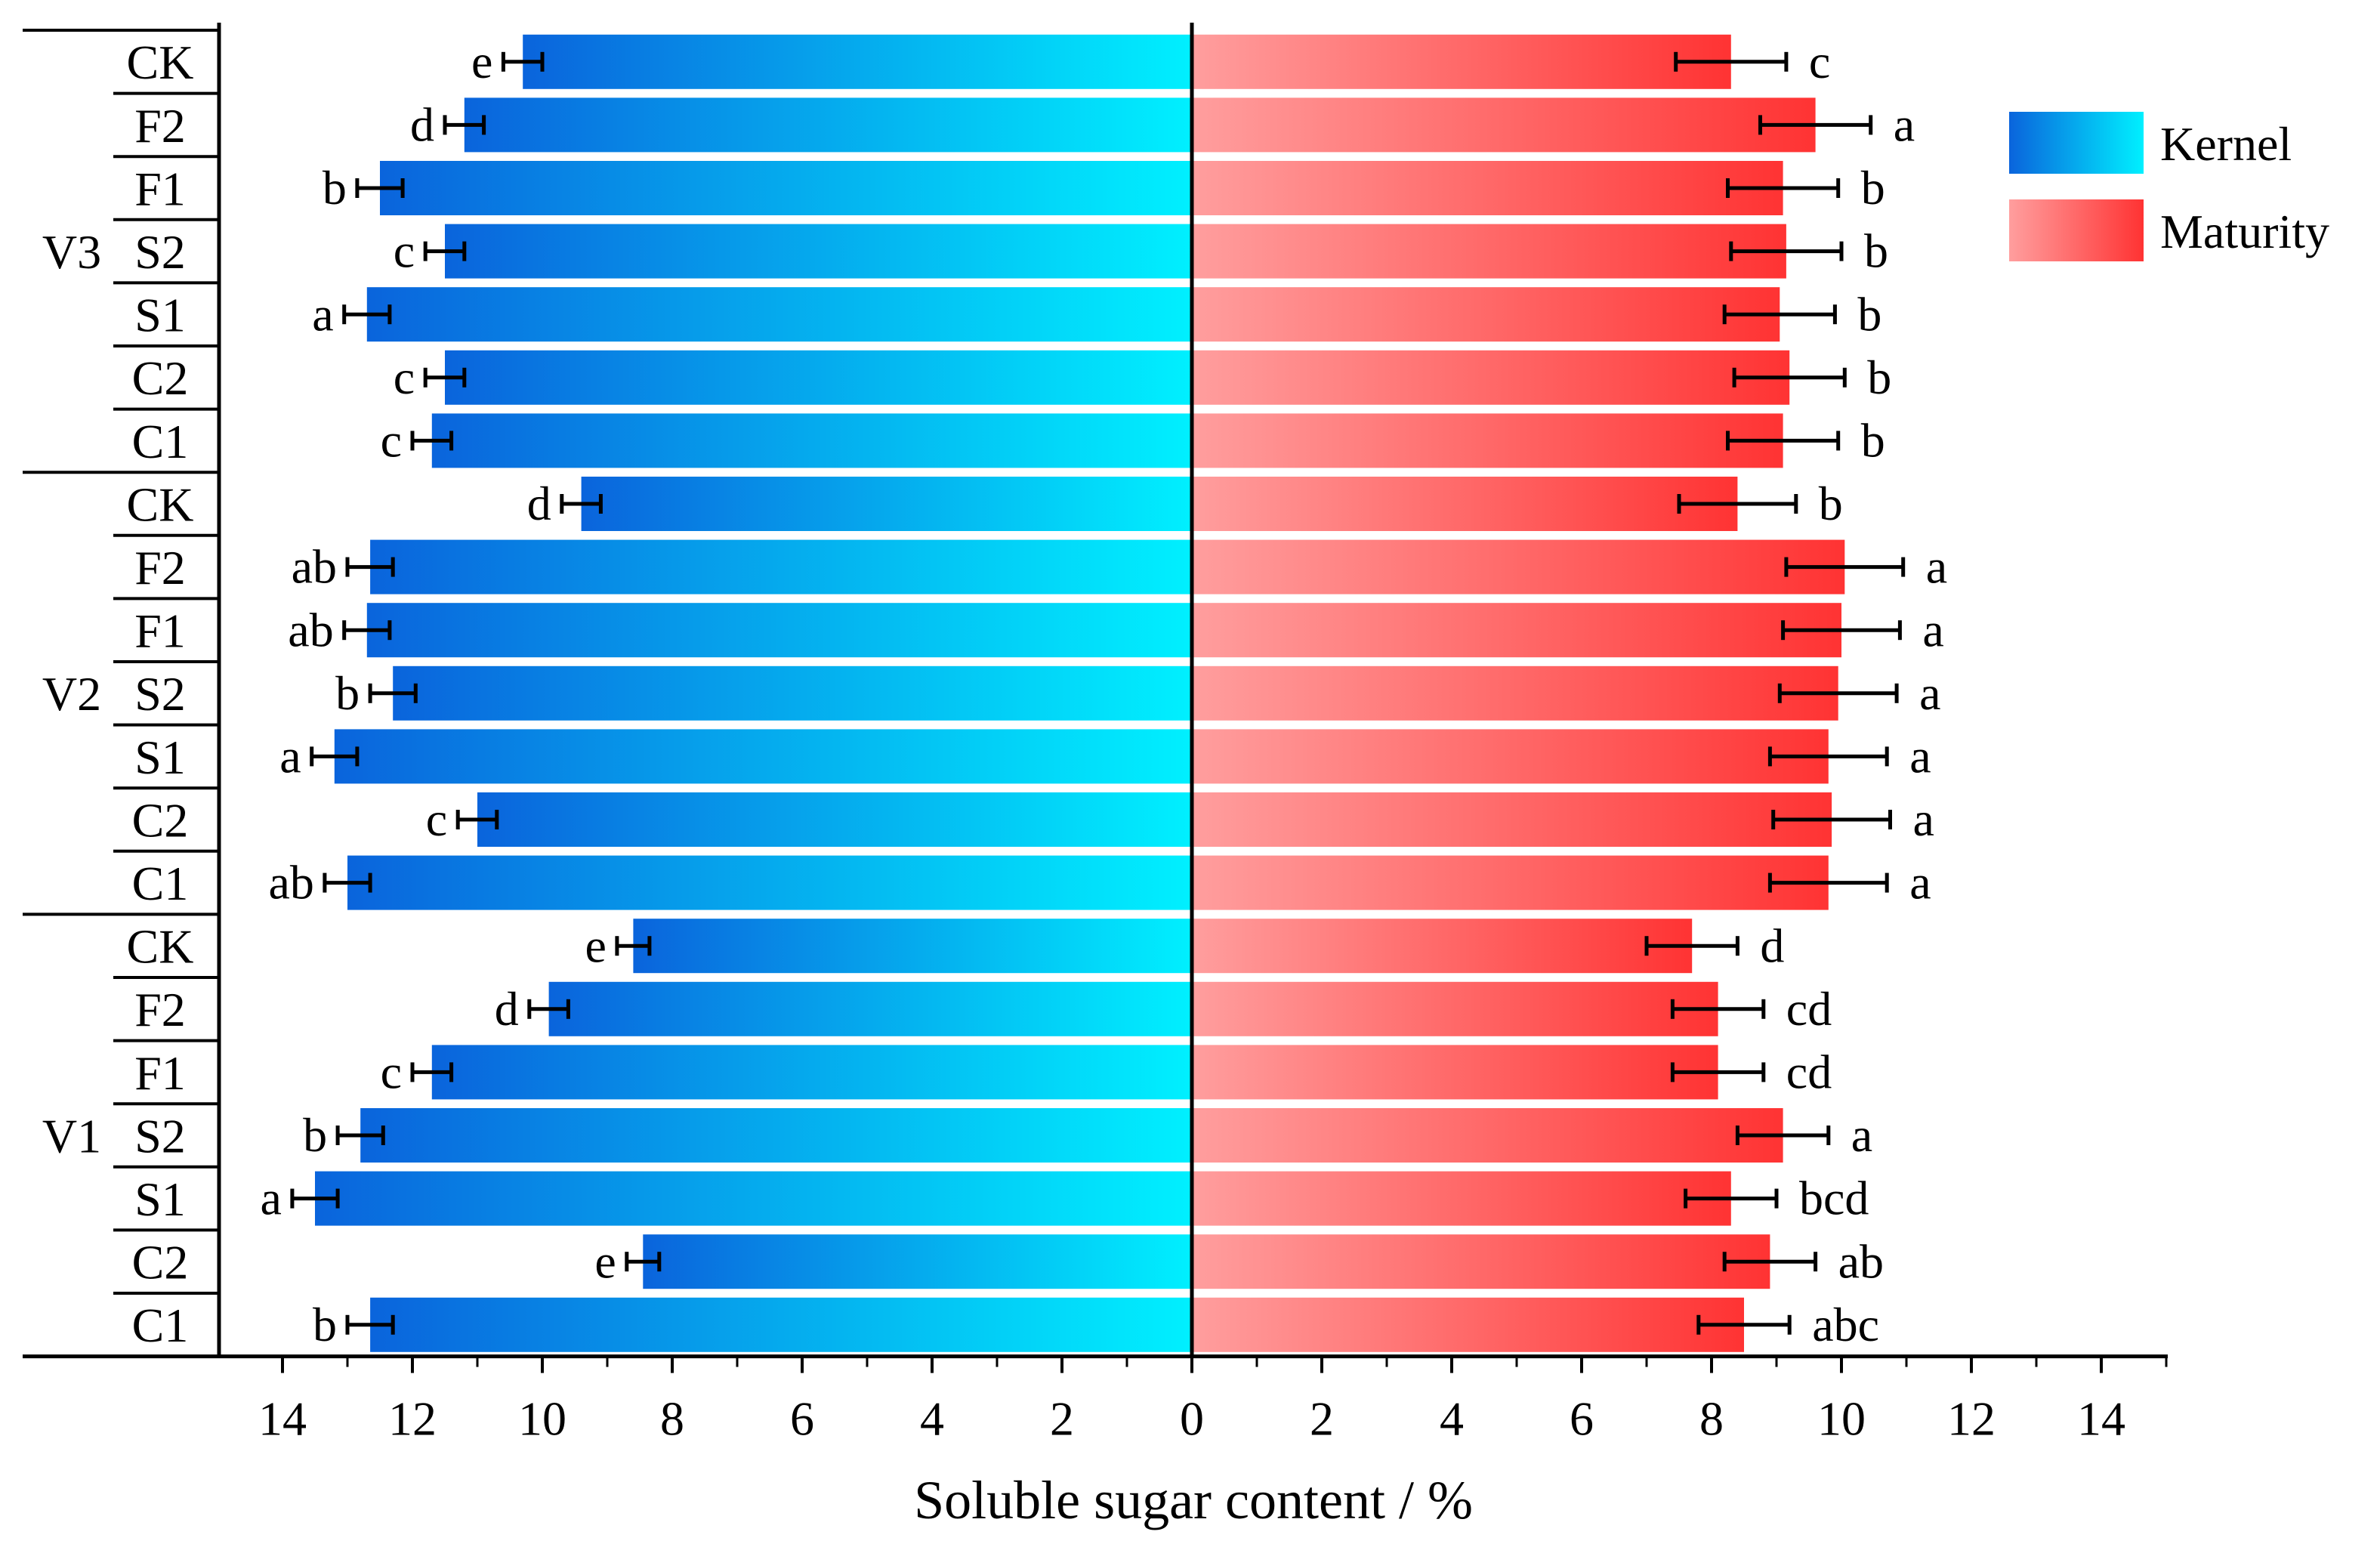  Describe the element at coordinates (160, 252) in the screenshot. I see `treatment-label-v3-s2: S2` at that location.